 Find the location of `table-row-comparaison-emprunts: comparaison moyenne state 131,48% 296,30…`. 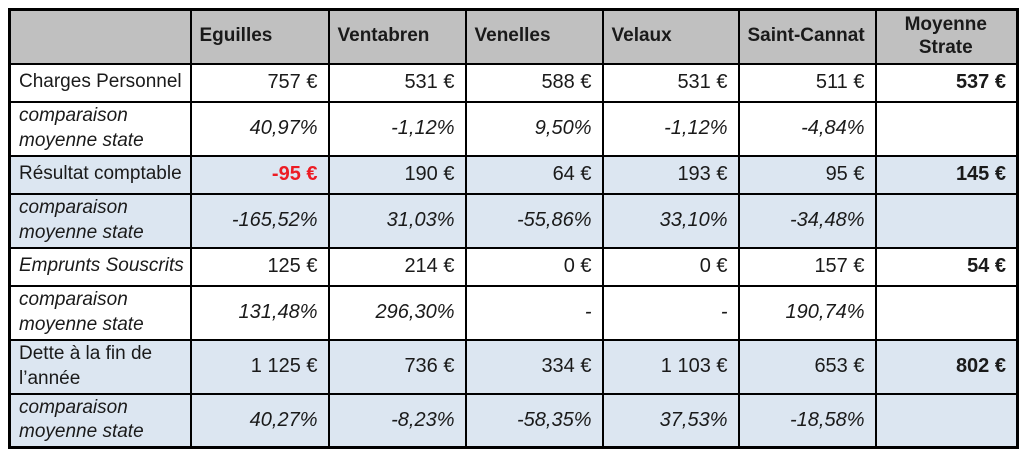

table-row-comparaison-emprunts: comparaison moyenne state 131,48% 296,30… is located at coordinates (513, 312).